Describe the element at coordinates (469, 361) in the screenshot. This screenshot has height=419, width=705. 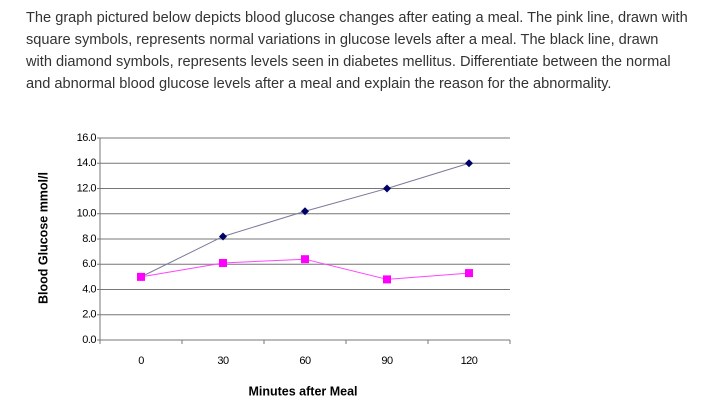
I see `x-tick-label: 120` at that location.